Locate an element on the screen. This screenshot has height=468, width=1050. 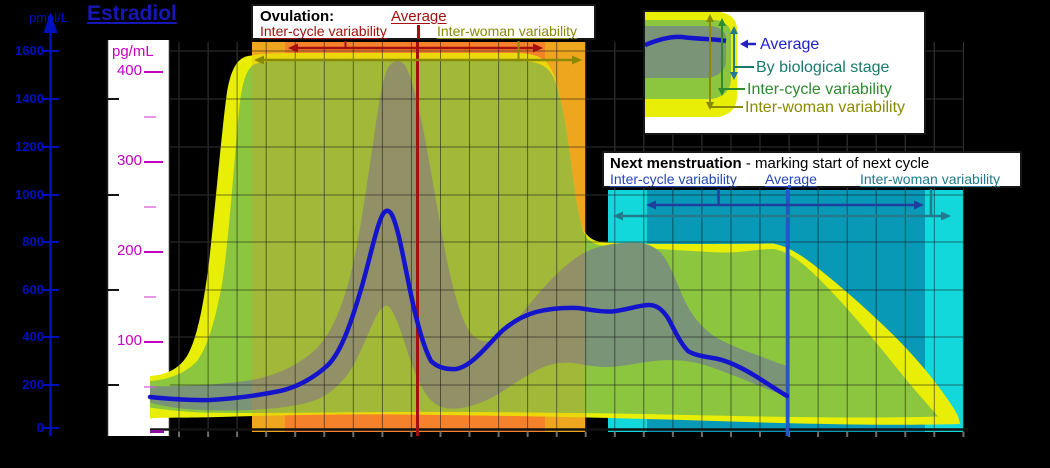
page-title: Estradiol is located at coordinates (132, 13).